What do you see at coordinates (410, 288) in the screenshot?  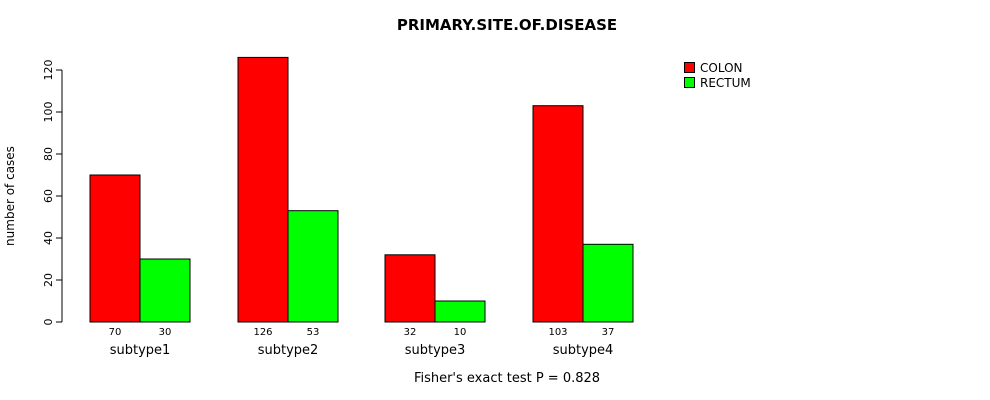 I see `bar-subtype3-colon` at bounding box center [410, 288].